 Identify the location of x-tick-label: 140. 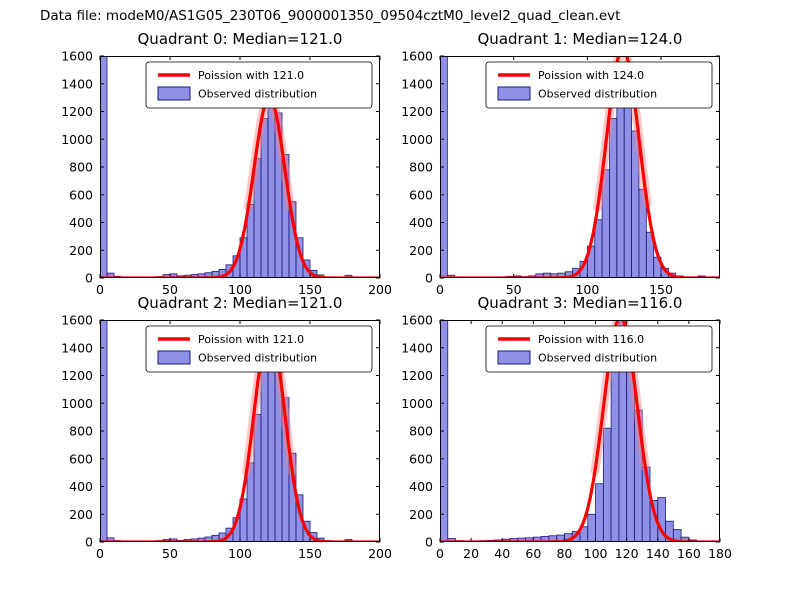
(658, 553).